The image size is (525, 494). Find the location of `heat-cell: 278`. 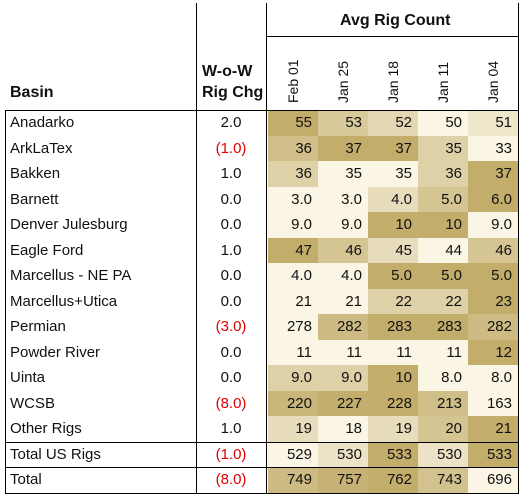

heat-cell: 278 is located at coordinates (293, 327).